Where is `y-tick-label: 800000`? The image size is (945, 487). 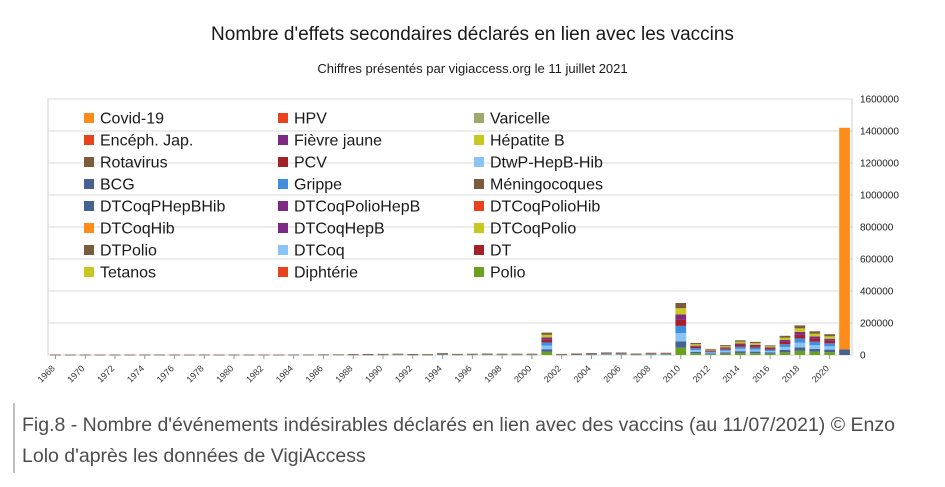 y-tick-label: 800000 is located at coordinates (877, 228).